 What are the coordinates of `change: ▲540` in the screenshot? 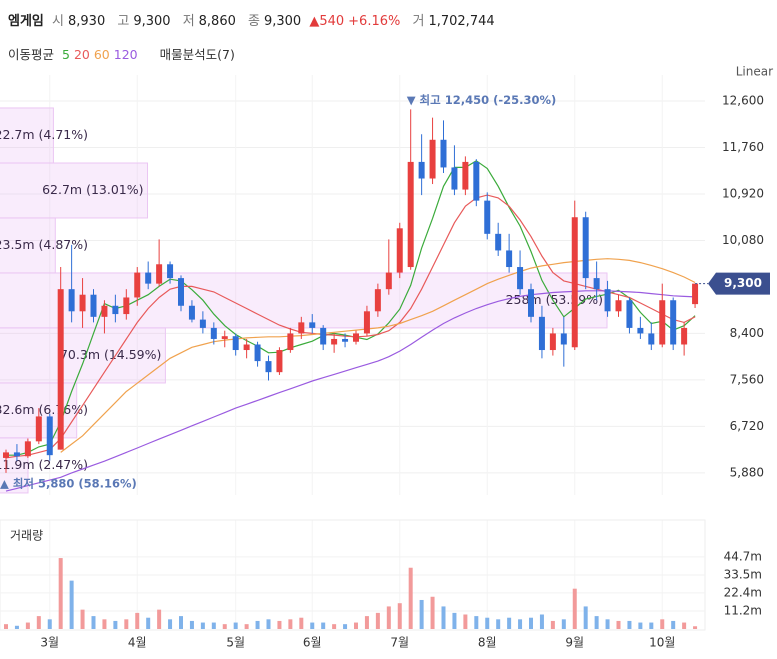 It's located at (327, 21).